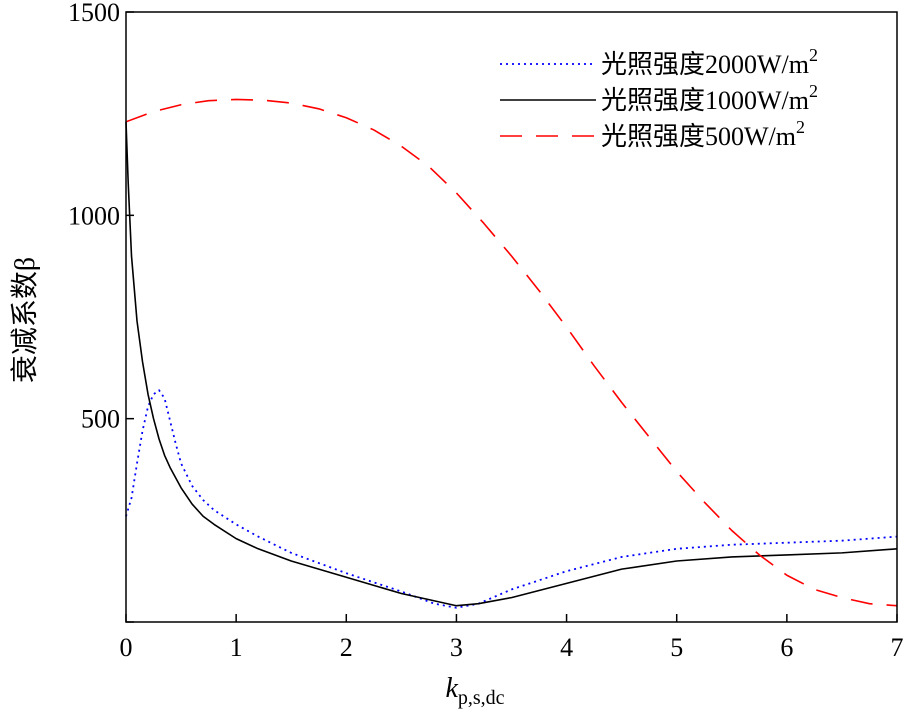 This screenshot has height=715, width=907. Describe the element at coordinates (897, 647) in the screenshot. I see `x-tick-label-7: 7` at that location.